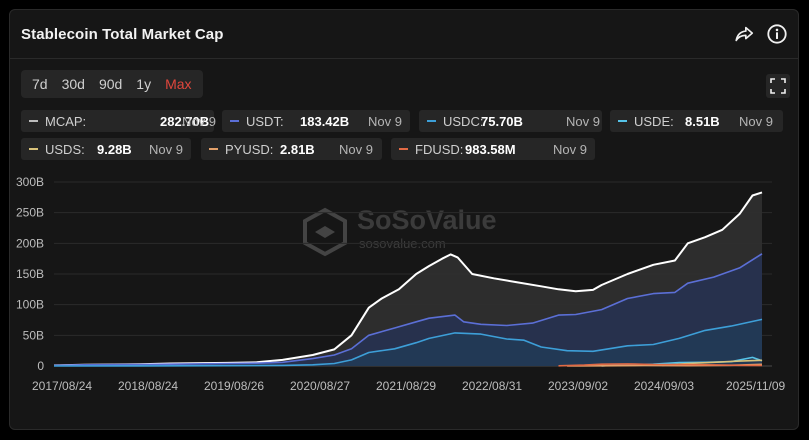 Image resolution: width=809 pixels, height=440 pixels. Describe the element at coordinates (122, 34) in the screenshot. I see `page-title: Stablecoin Total Market Cap` at that location.